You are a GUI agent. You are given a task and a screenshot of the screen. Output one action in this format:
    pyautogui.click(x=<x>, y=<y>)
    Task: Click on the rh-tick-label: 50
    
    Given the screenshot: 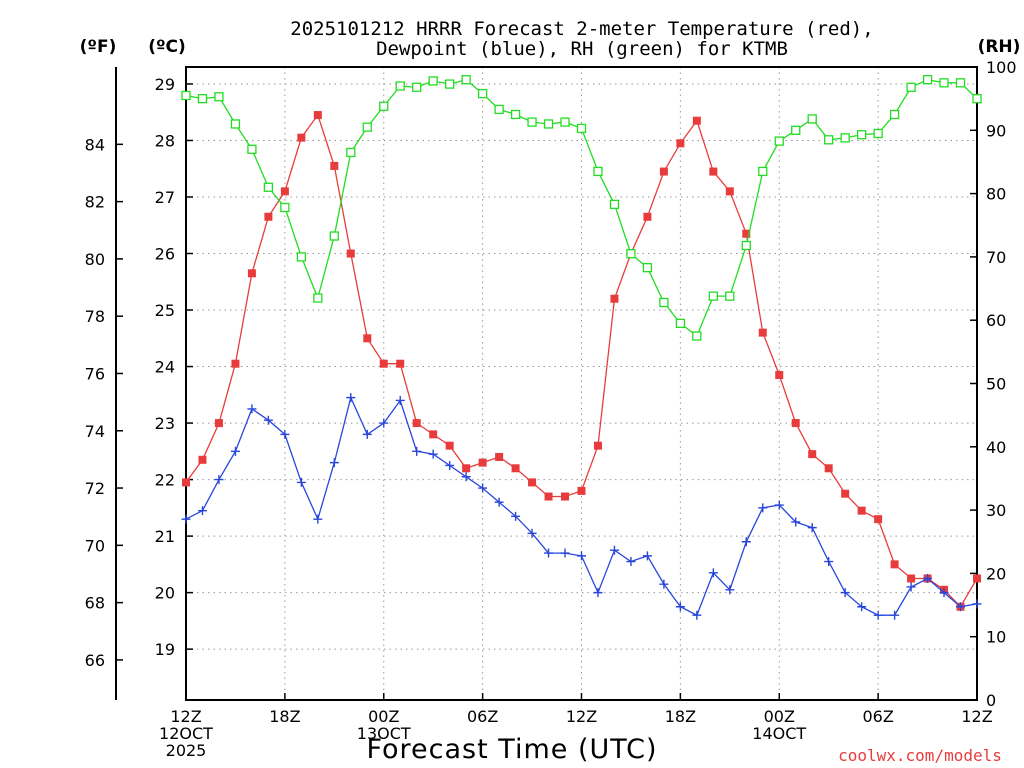 What is the action you would take?
    pyautogui.click(x=996, y=384)
    